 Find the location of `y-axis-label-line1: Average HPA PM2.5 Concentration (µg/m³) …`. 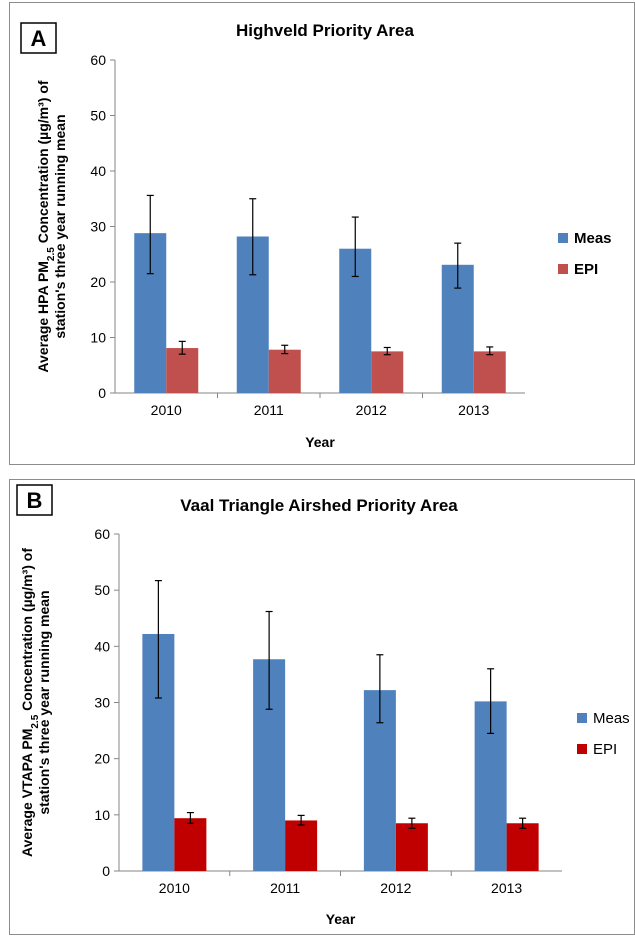

y-axis-label-line1: Average HPA PM2.5 Concentration (µg/m³) … is located at coordinates (46, 226).